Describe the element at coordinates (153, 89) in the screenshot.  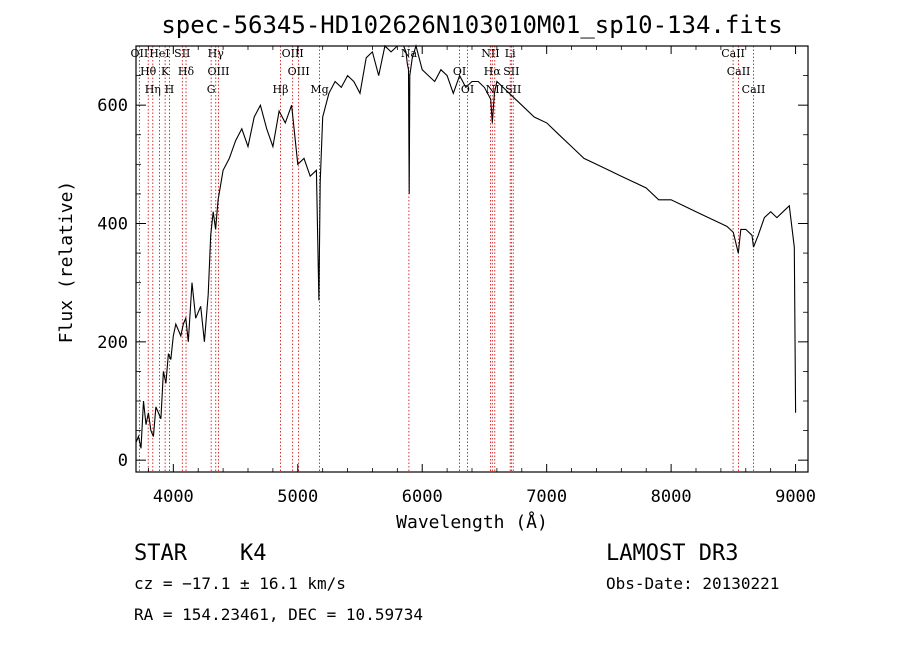
I see `marker-label: Hη` at that location.